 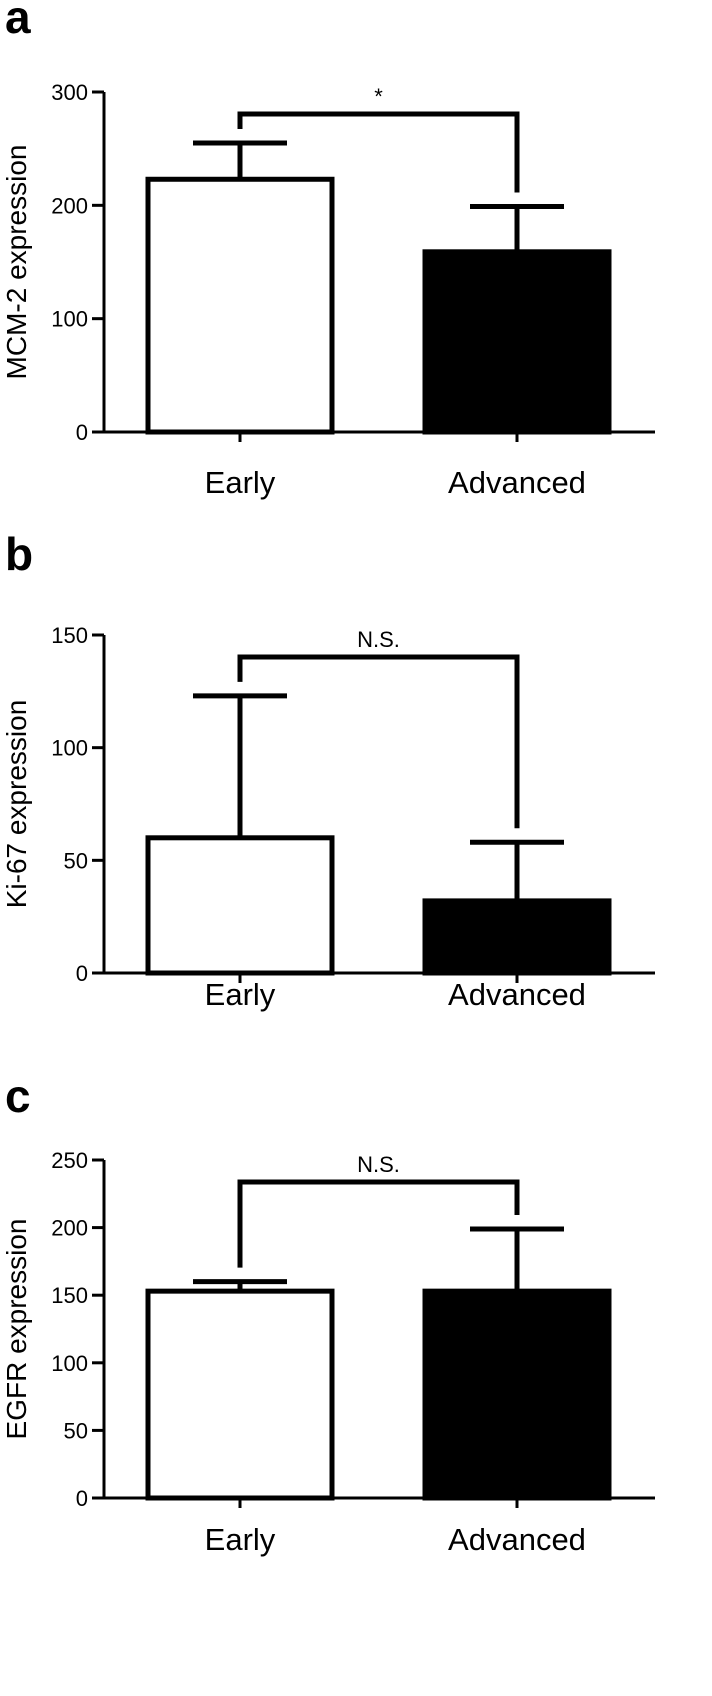 I want to click on panel-letter: c, so click(x=18, y=1096).